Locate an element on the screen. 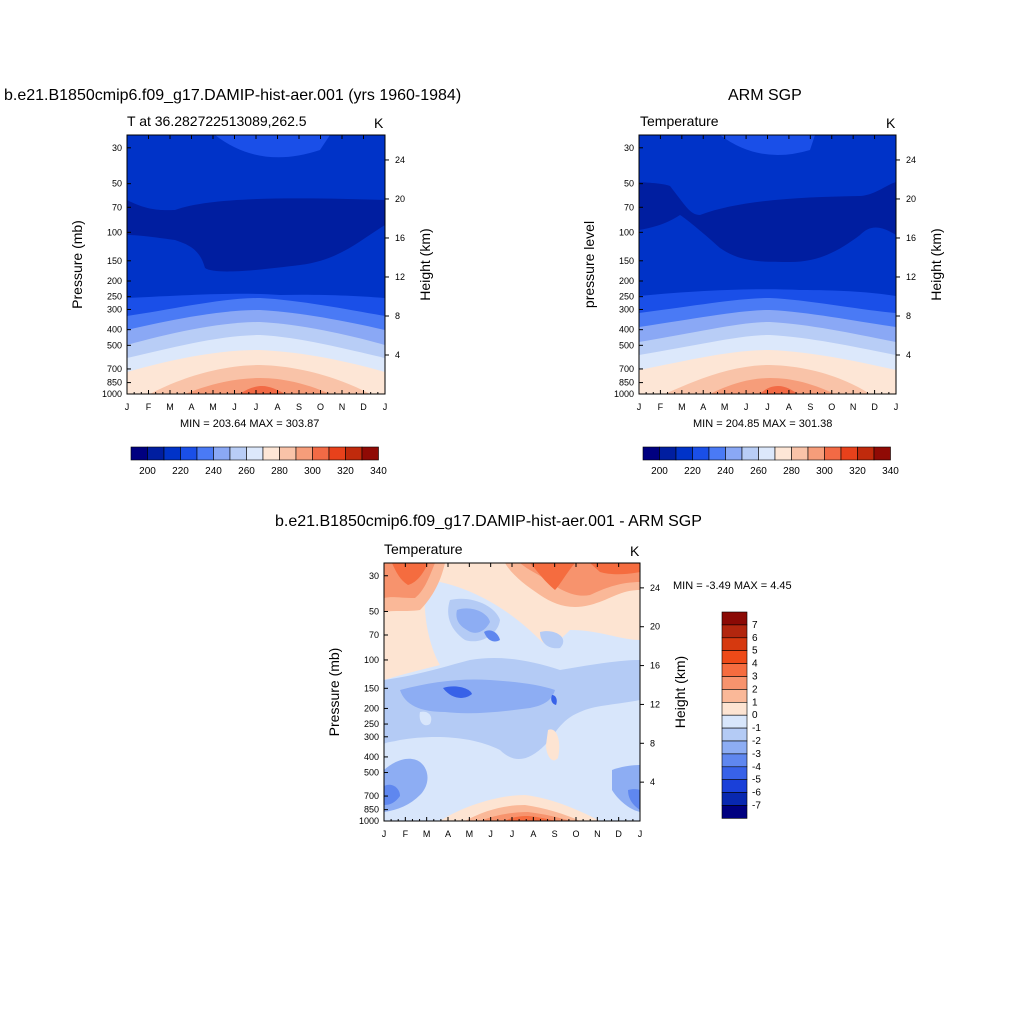  panel3-colorbar-label: 7 is located at coordinates (755, 625).